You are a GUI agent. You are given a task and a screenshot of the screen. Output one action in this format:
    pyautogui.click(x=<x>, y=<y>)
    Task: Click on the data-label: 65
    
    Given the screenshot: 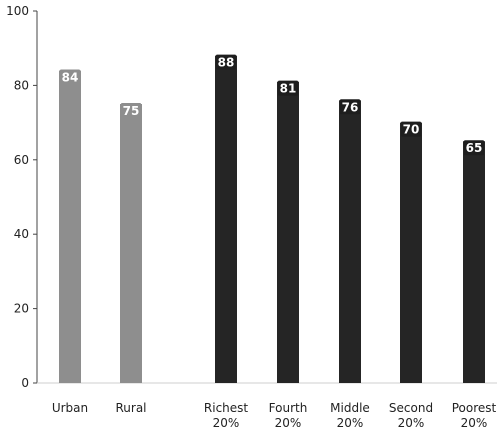 What is the action you would take?
    pyautogui.click(x=474, y=148)
    